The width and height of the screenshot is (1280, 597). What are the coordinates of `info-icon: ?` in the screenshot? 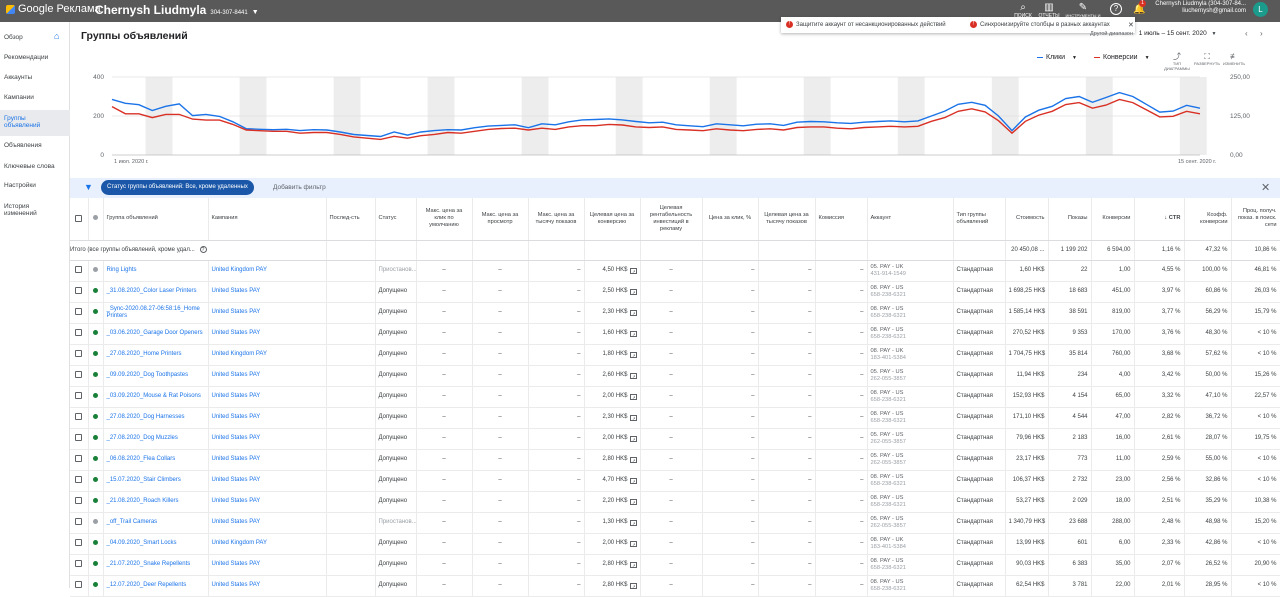 It's located at (203, 249).